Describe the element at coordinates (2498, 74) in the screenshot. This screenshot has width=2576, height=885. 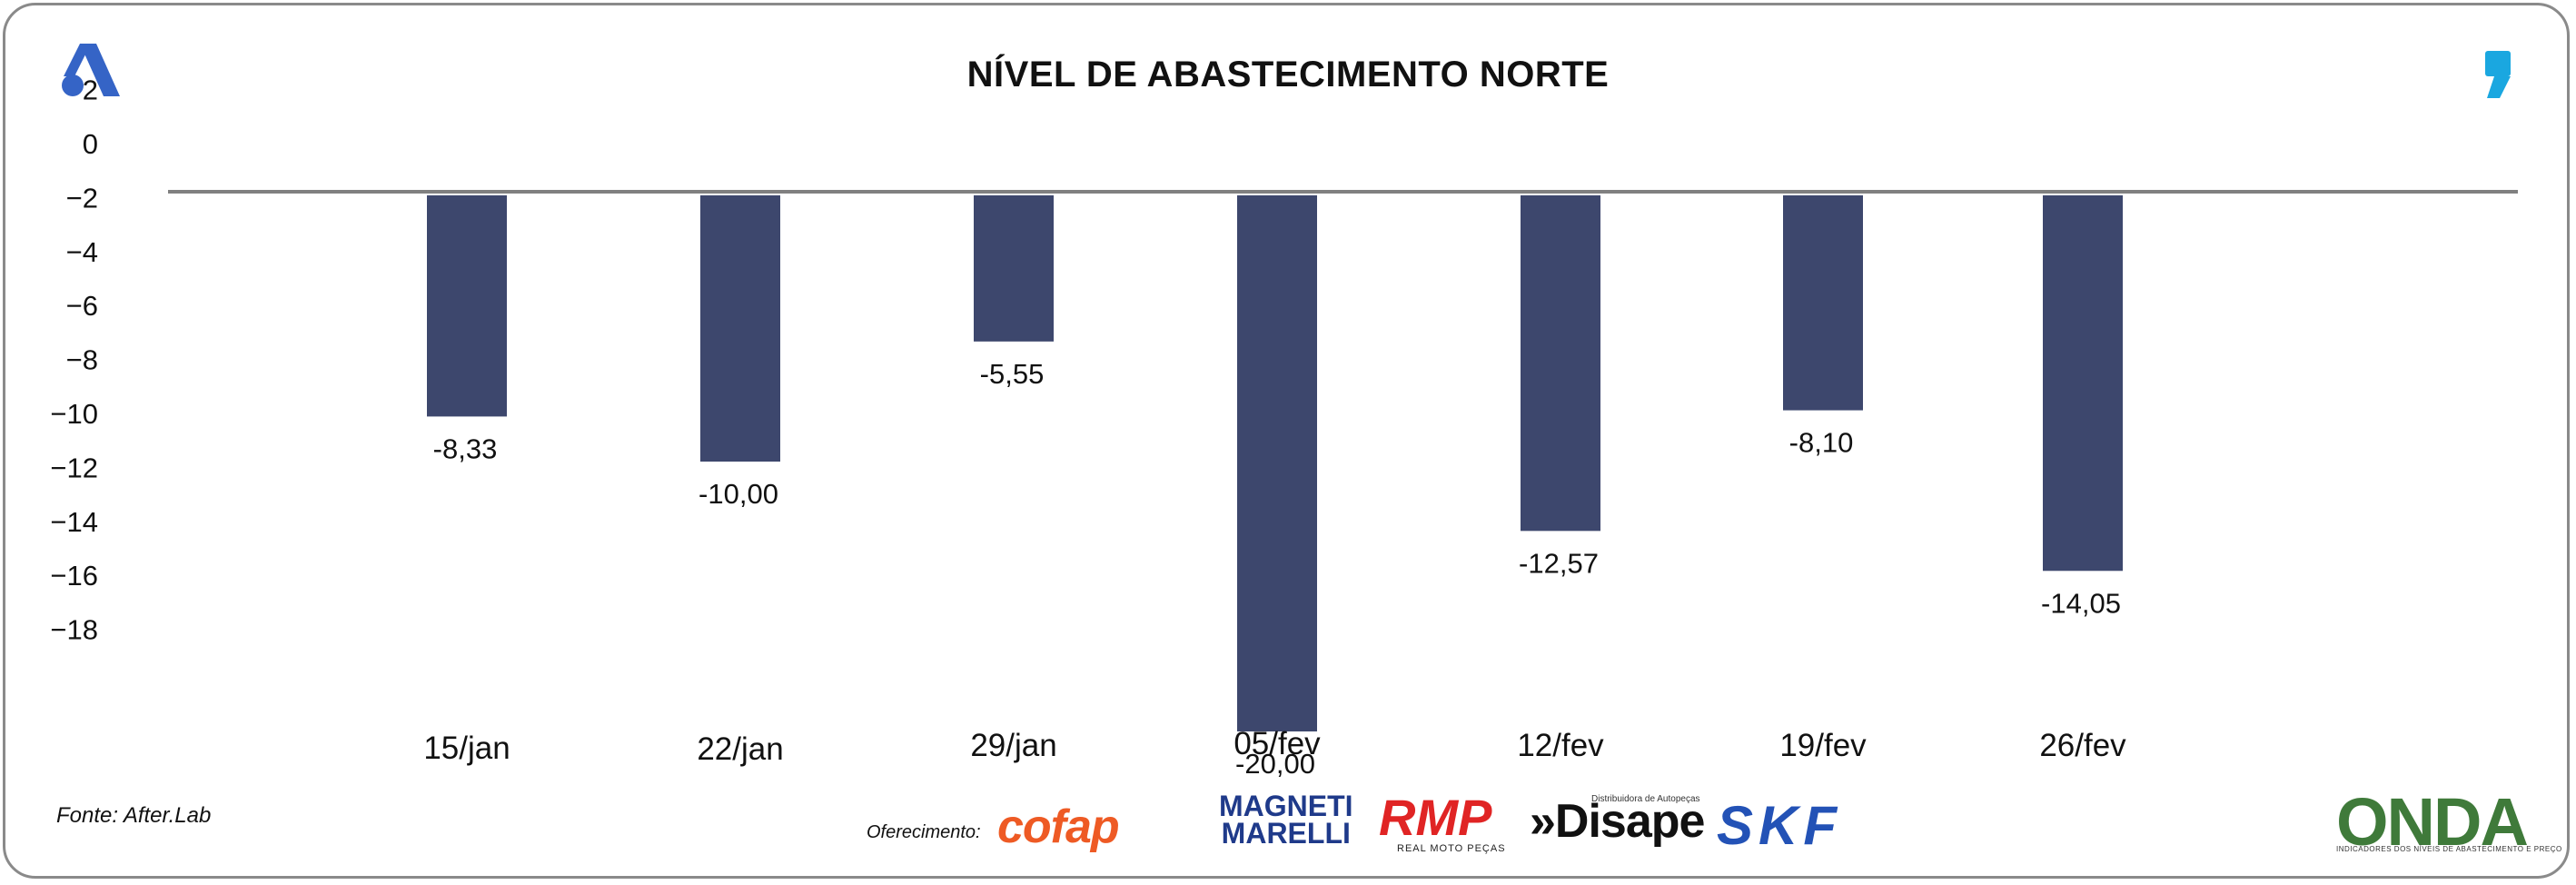
I see `quote-mark-icon` at that location.